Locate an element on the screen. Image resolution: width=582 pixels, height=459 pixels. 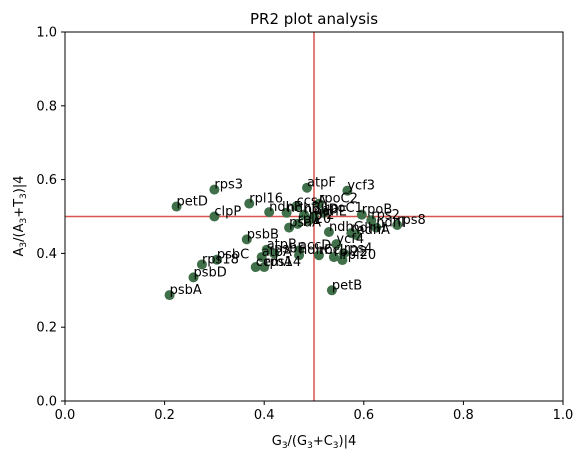
point-label: rpoB is located at coordinates (377, 210).